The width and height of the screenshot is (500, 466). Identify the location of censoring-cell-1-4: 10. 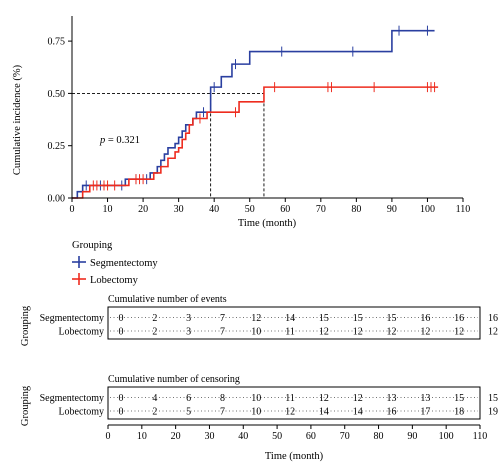
(256, 412).